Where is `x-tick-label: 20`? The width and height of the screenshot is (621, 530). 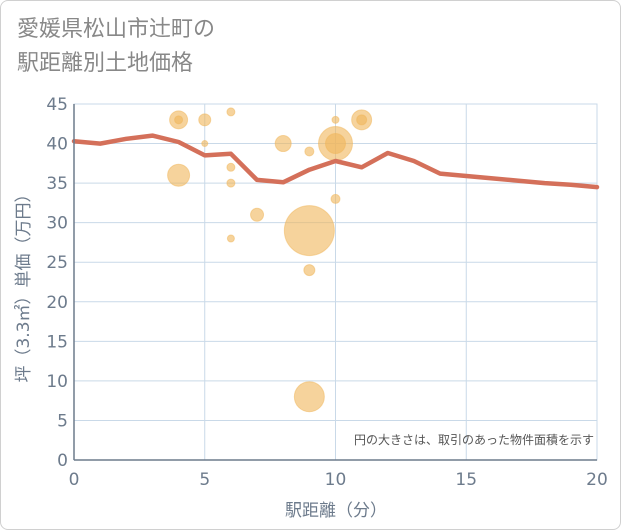 x-tick-label: 20 is located at coordinates (597, 480).